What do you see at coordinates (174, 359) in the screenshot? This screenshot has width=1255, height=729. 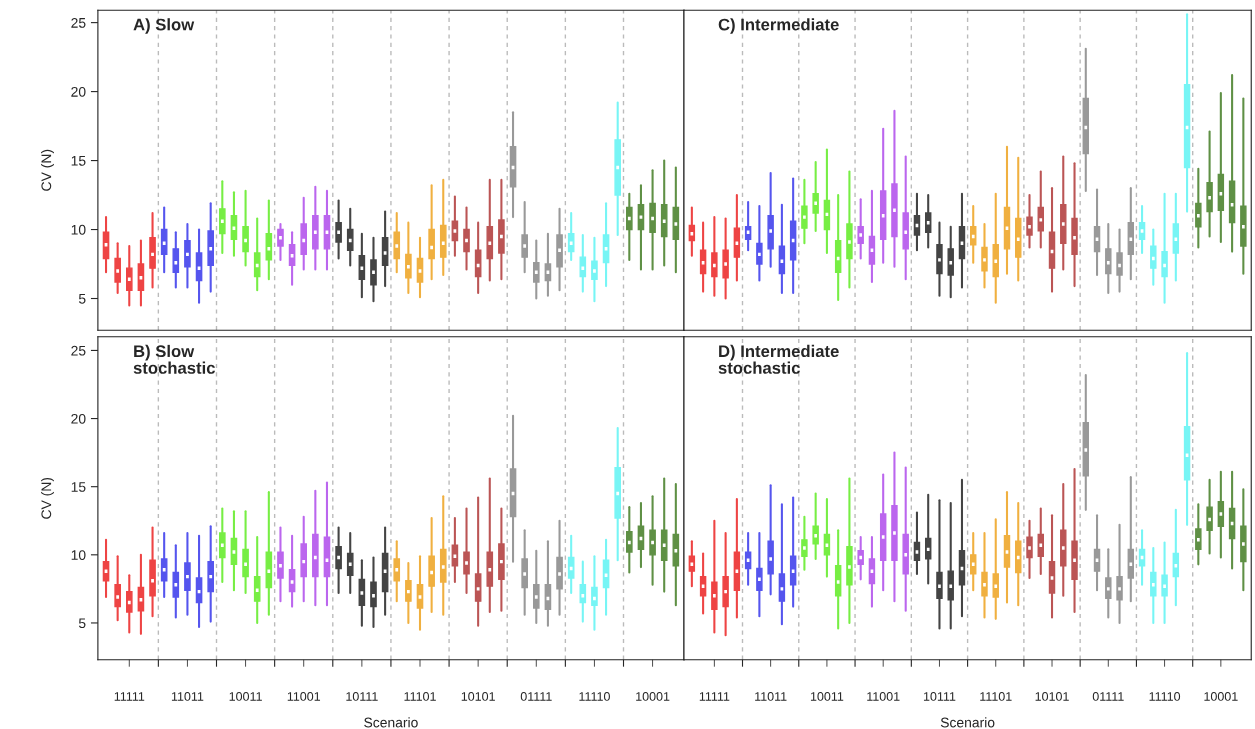 I see `text: B) Slow stochastic` at bounding box center [174, 359].